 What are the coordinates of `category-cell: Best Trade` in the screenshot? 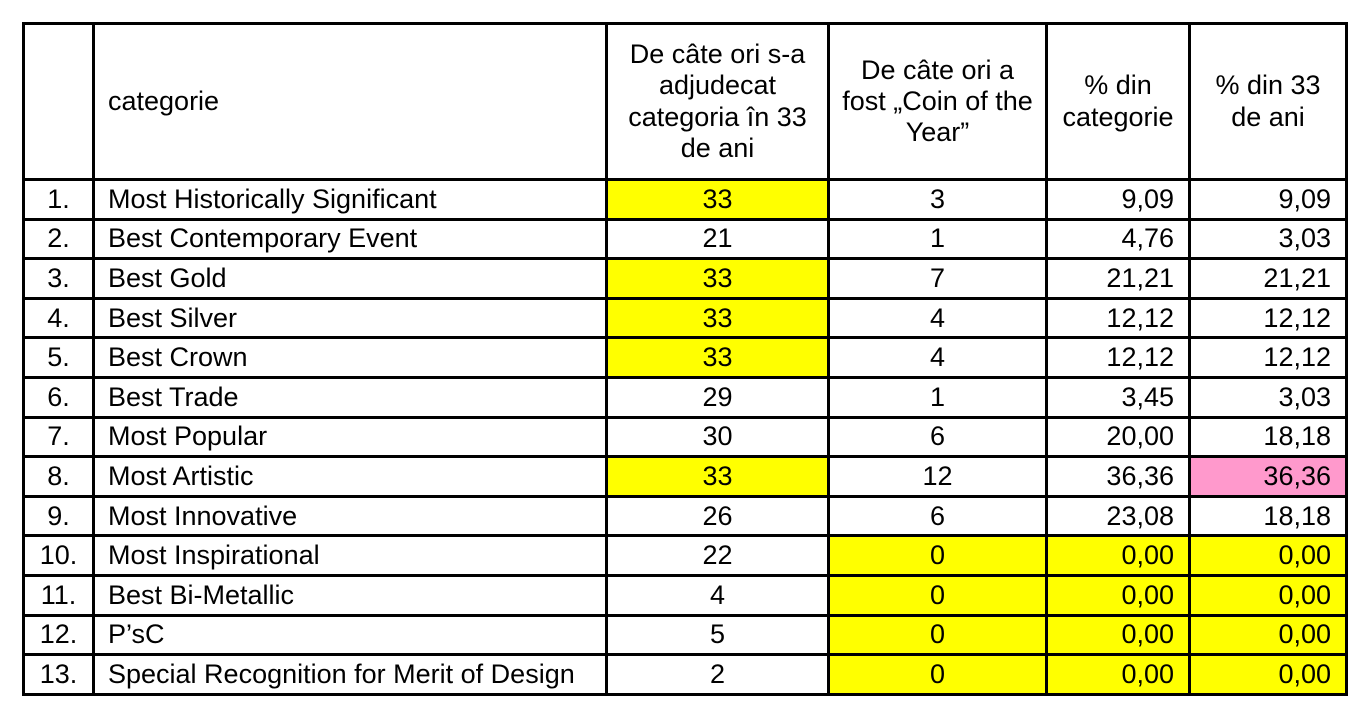 It's located at (350, 397).